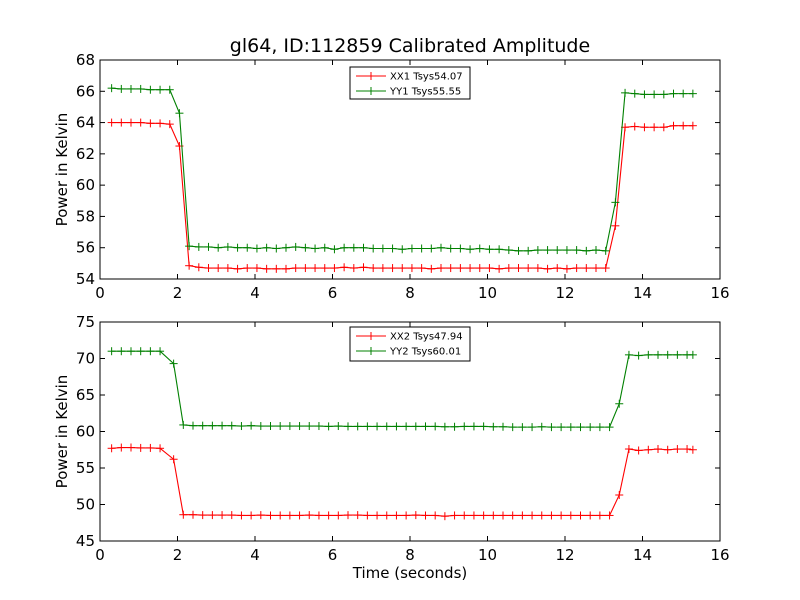 This screenshot has height=600, width=800. I want to click on legend-label: YY2 Tsys60.01, so click(425, 352).